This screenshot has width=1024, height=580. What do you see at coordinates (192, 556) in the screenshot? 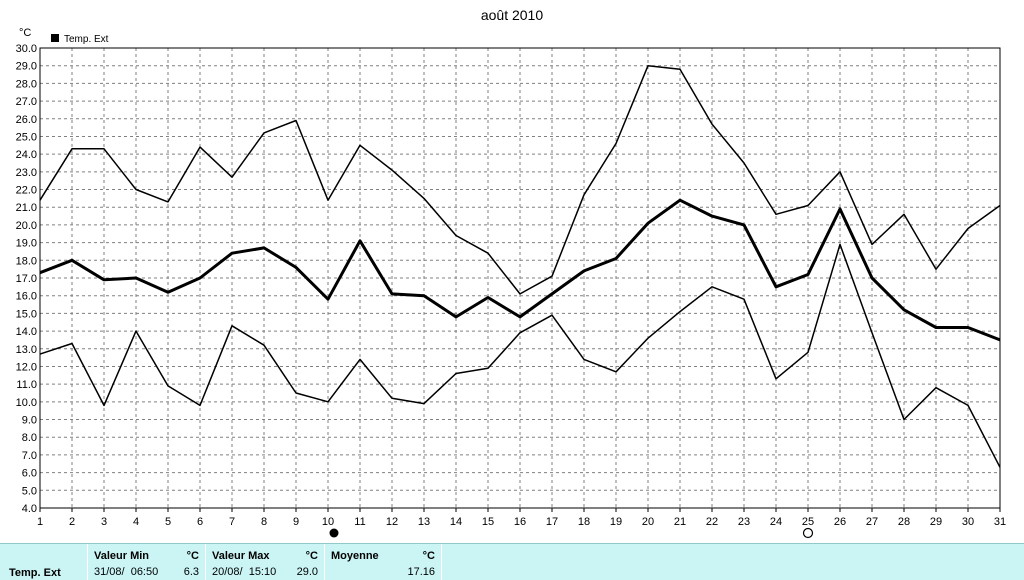
I see `summary-min-unit: °C` at bounding box center [192, 556].